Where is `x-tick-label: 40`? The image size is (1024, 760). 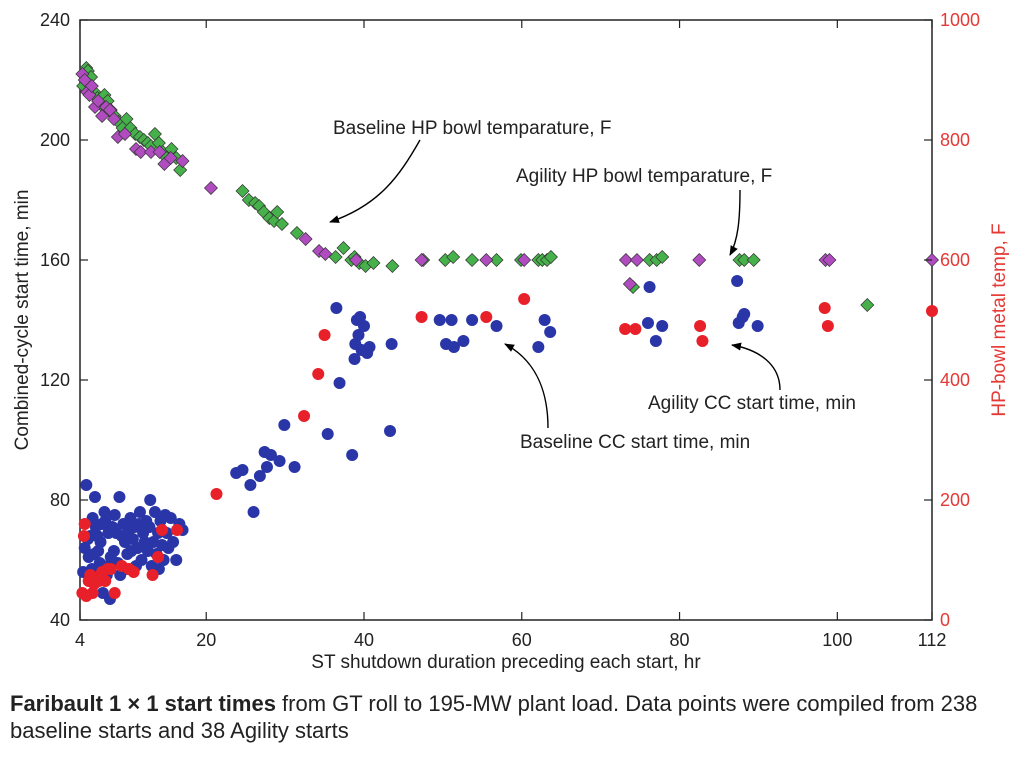
x-tick-label: 40 is located at coordinates (364, 640).